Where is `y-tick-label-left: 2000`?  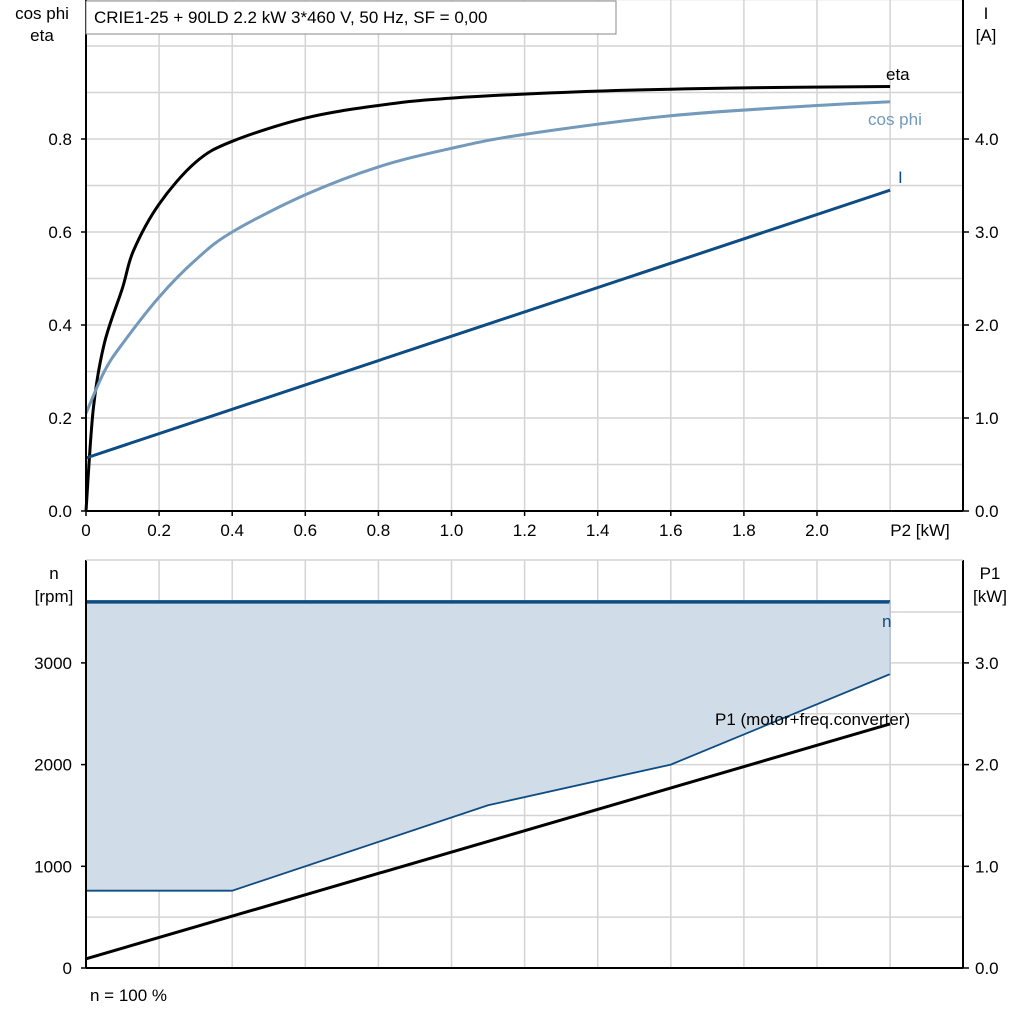 y-tick-label-left: 2000 is located at coordinates (53, 765).